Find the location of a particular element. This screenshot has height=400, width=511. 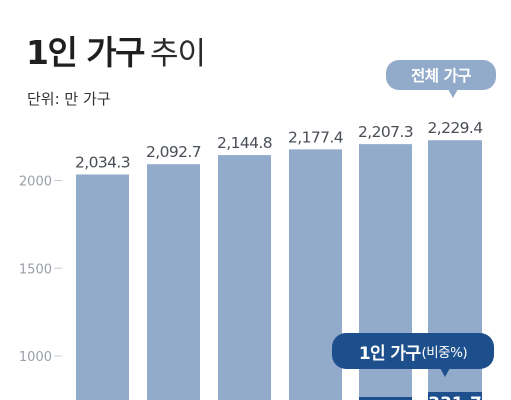

total-households-callout: 전체 가구 is located at coordinates (441, 79).